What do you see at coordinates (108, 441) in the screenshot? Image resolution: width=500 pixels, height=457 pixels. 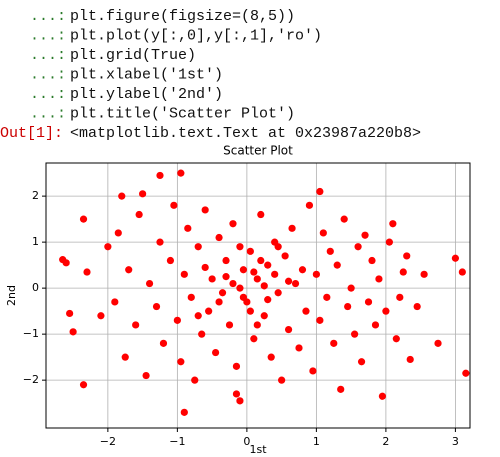 I see `x-tick-label: −2` at bounding box center [108, 441].